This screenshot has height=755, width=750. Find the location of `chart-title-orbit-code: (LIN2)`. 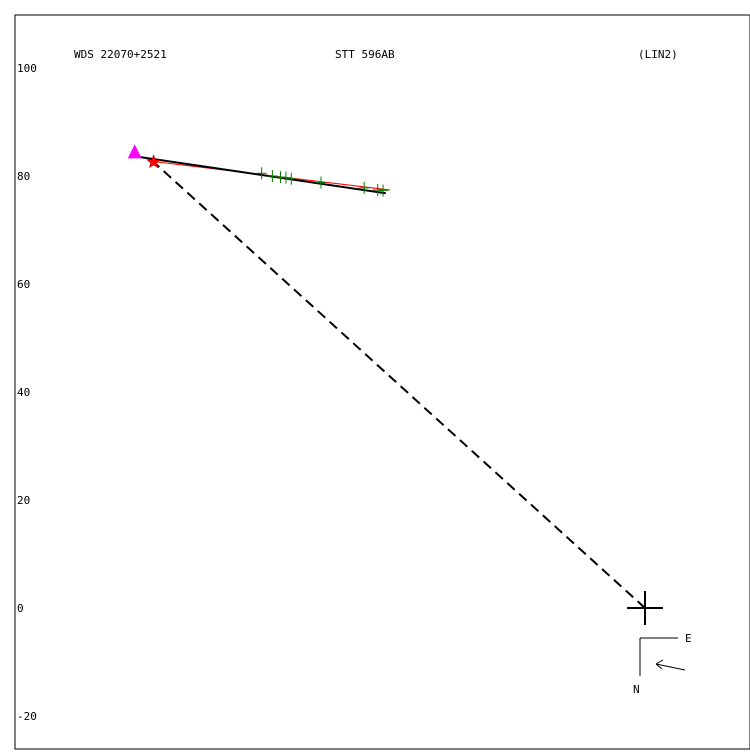

chart-title-orbit-code: (LIN2) is located at coordinates (658, 54).